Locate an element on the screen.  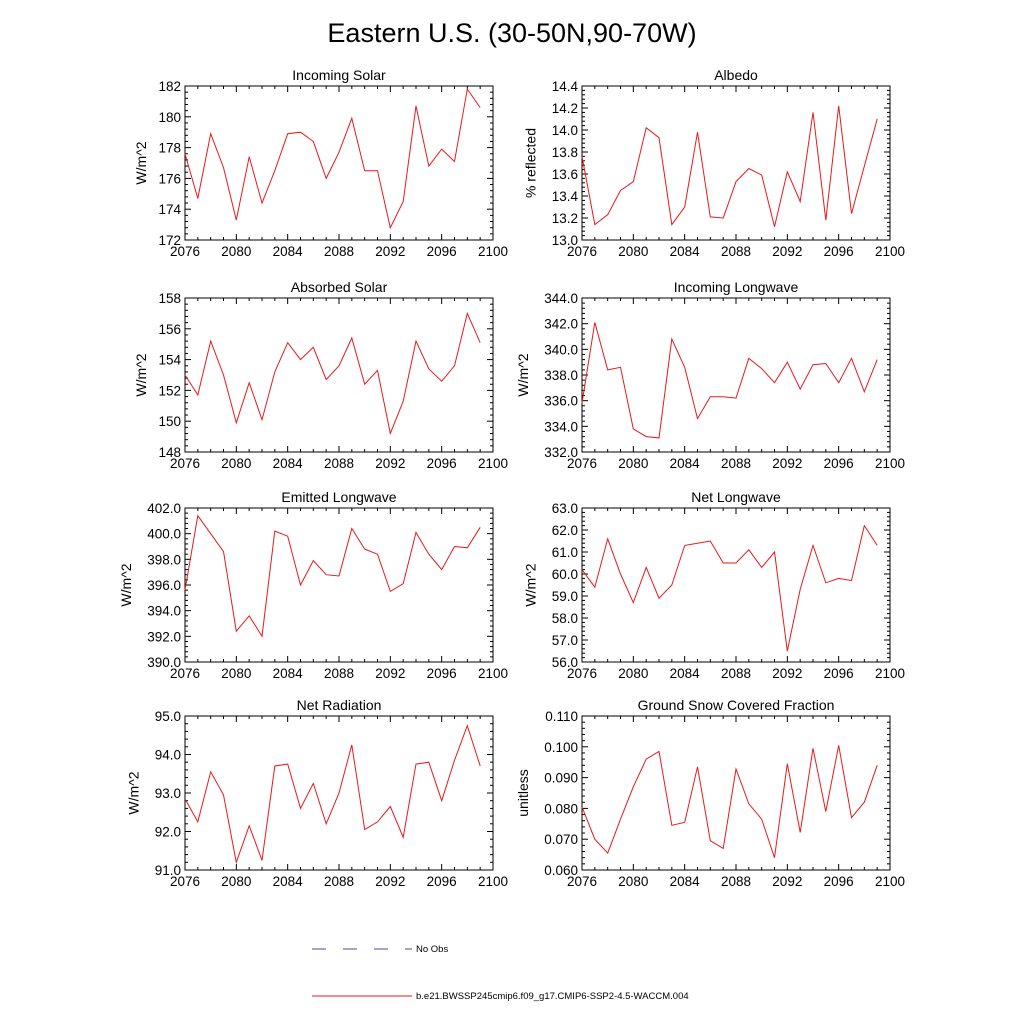
y-tick-label: 174 is located at coordinates (169, 209).